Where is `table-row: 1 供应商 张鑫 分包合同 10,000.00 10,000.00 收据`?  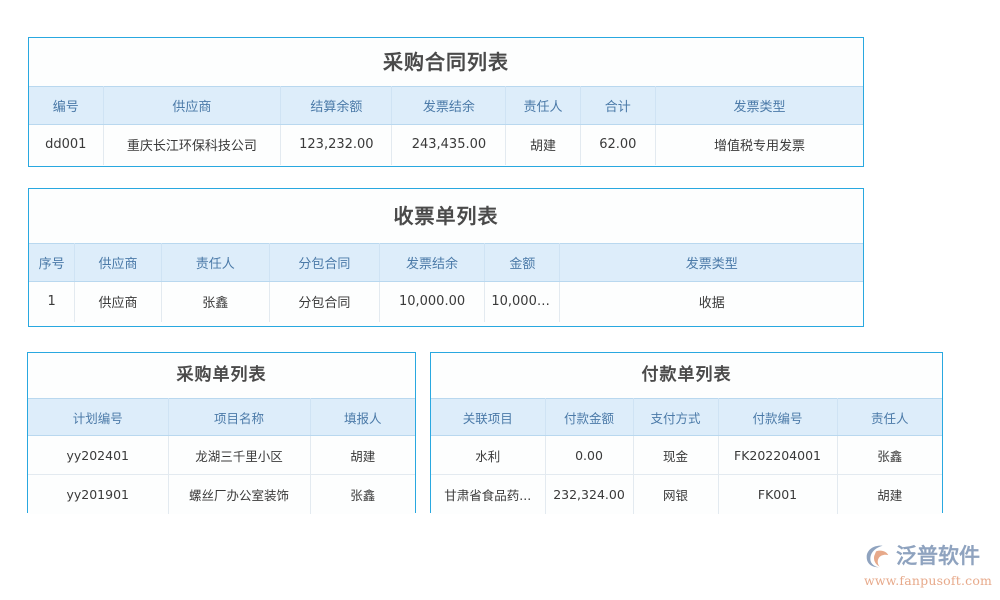
table-row: 1 供应商 张鑫 分包合同 10,000.00 10,000.00 收据 is located at coordinates (446, 301).